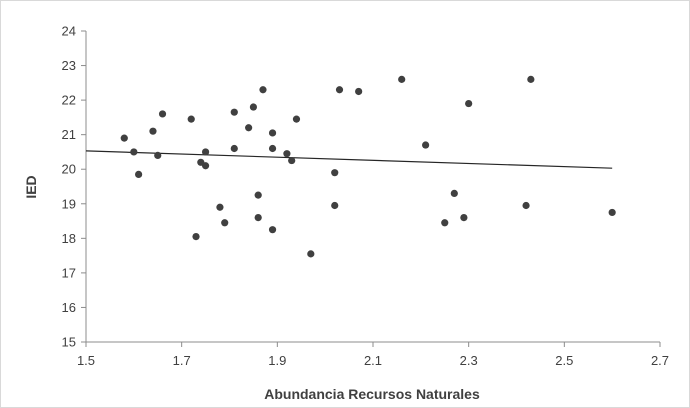 Image resolution: width=690 pixels, height=408 pixels. What do you see at coordinates (69, 169) in the screenshot?
I see `y-tick-label: 20` at bounding box center [69, 169].